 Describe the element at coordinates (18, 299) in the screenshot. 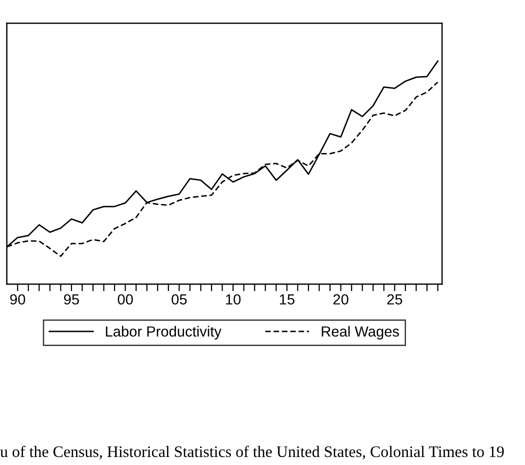

I see `x-tick-label: 90` at that location.